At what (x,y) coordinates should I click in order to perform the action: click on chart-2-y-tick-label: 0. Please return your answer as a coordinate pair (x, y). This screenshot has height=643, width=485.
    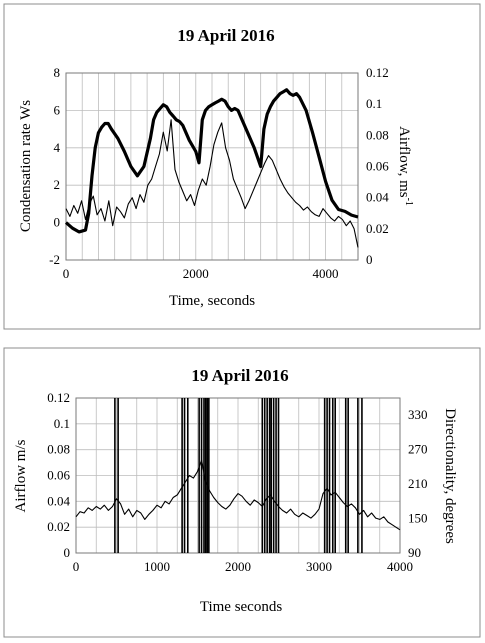
    Looking at the image, I should click on (67, 552).